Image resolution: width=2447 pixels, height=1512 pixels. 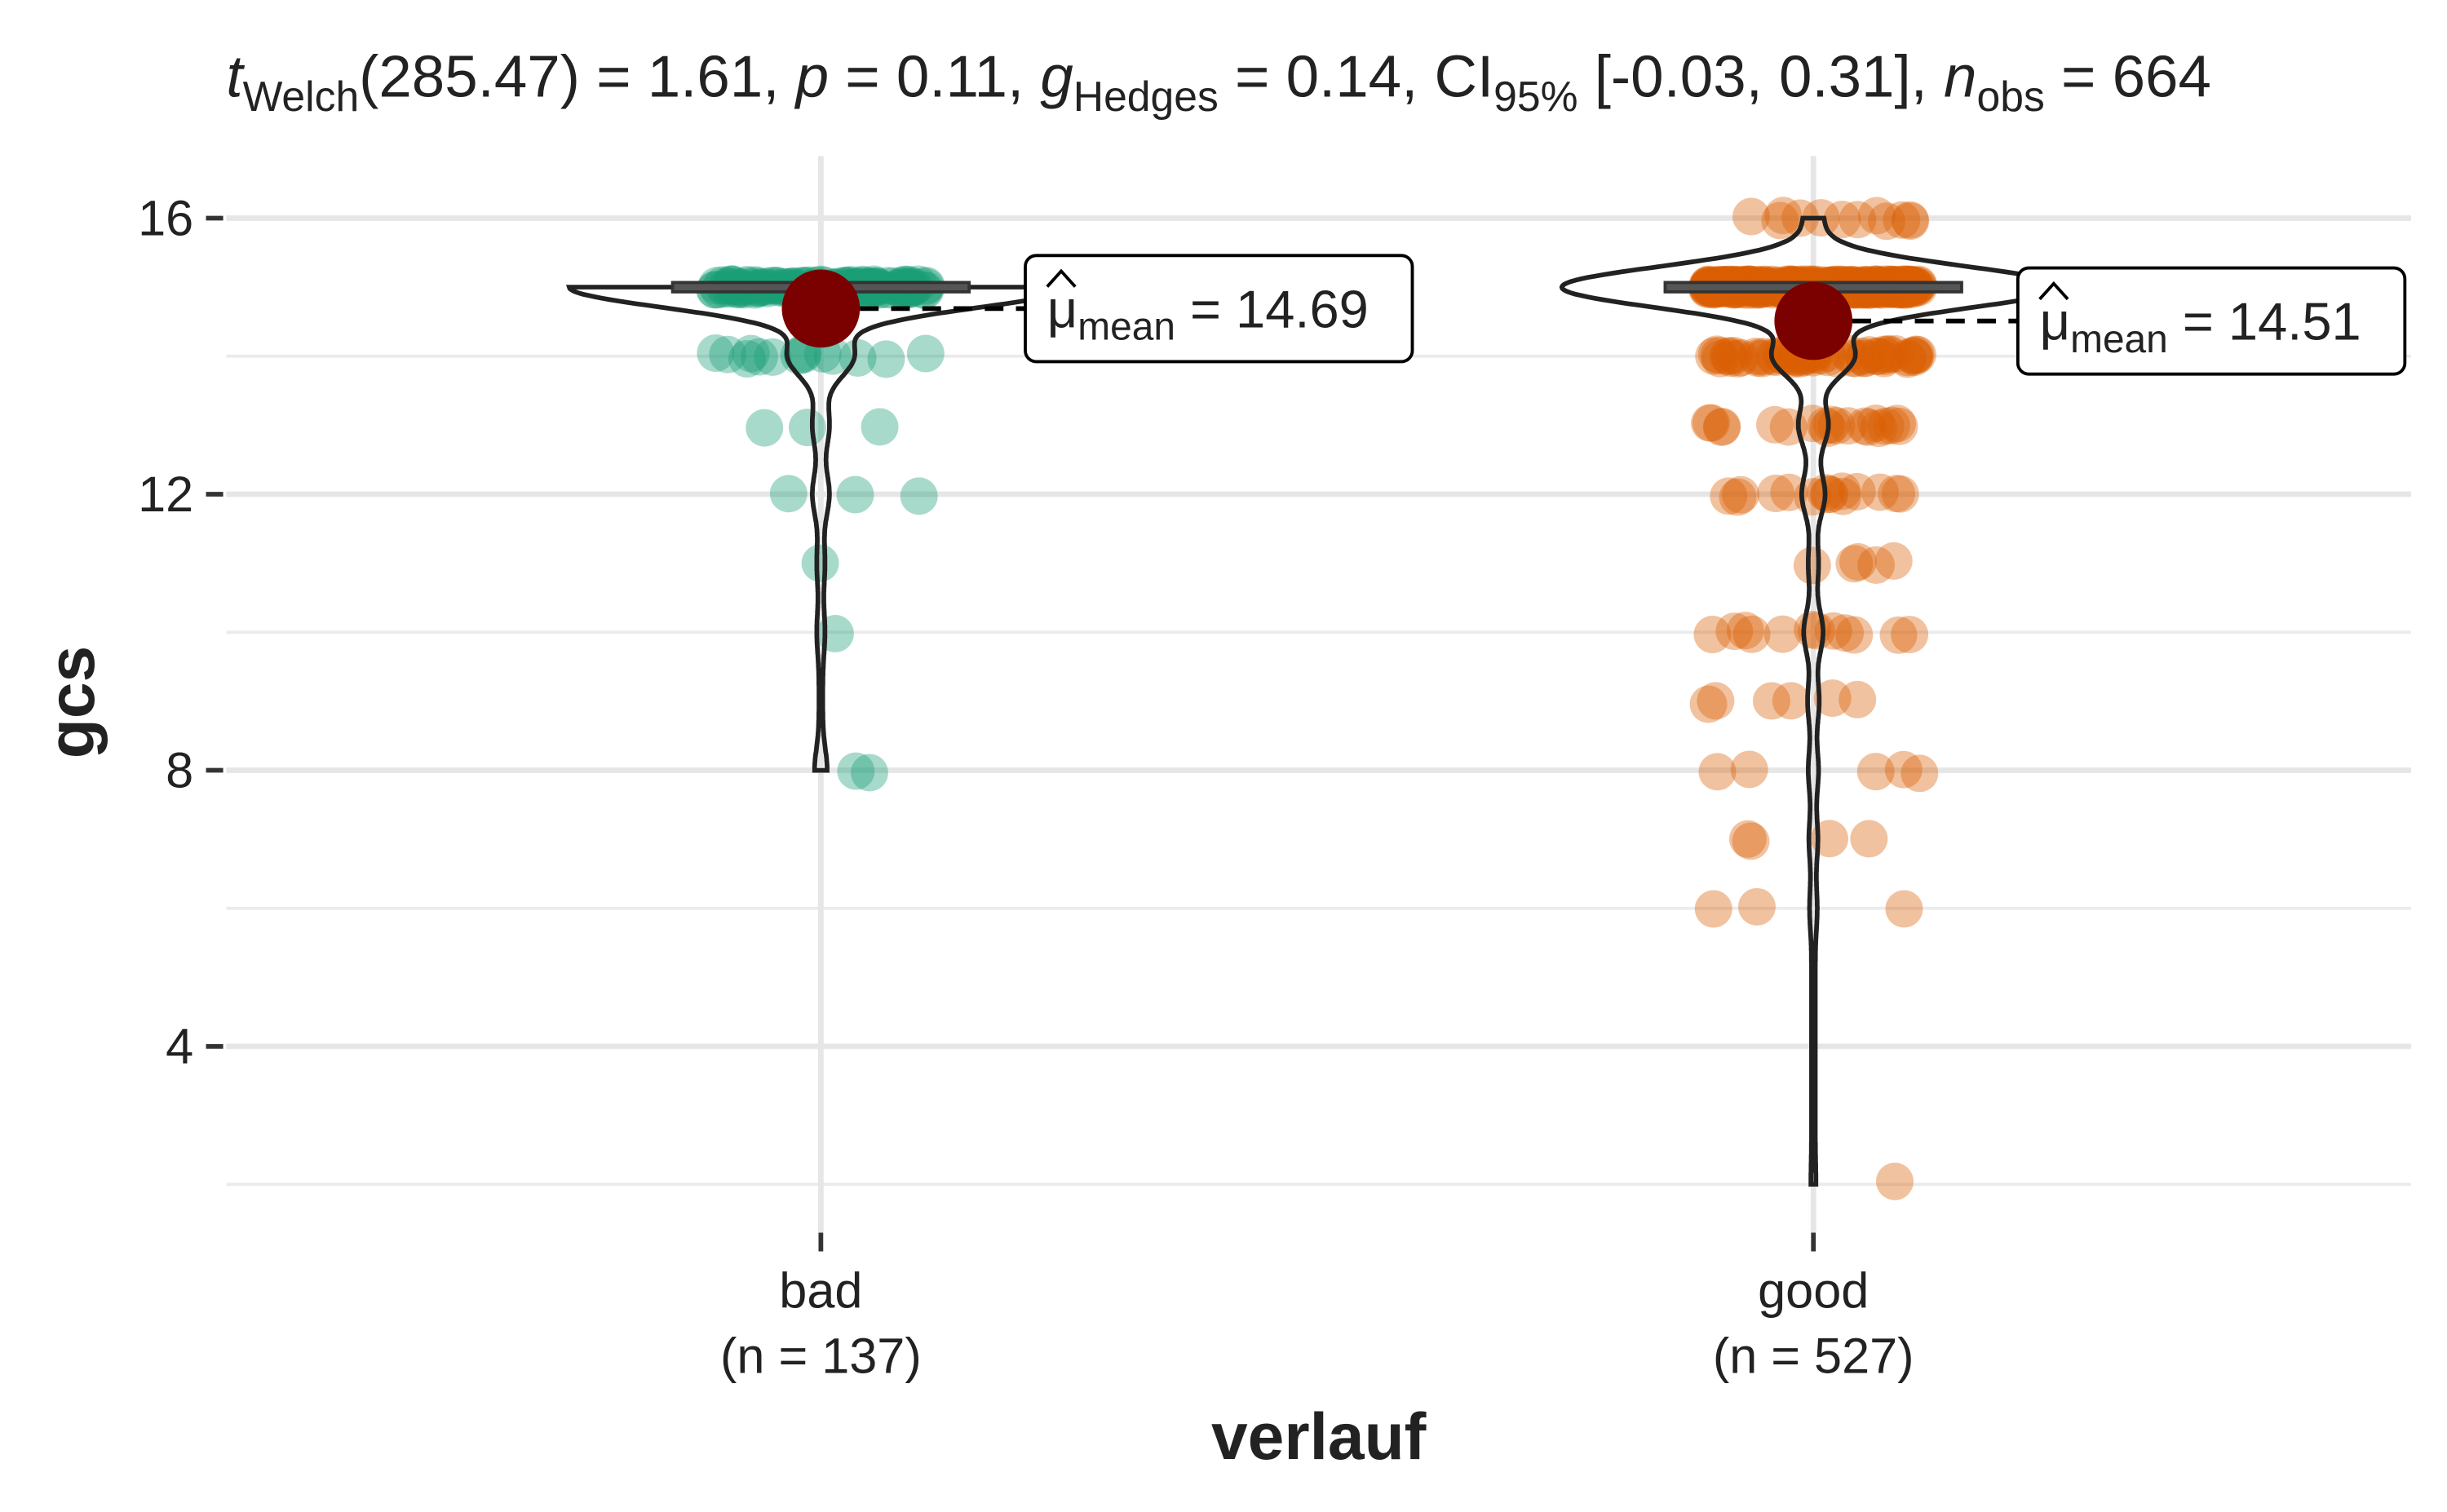 What do you see at coordinates (235, 77) in the screenshot?
I see `title-part: t` at bounding box center [235, 77].